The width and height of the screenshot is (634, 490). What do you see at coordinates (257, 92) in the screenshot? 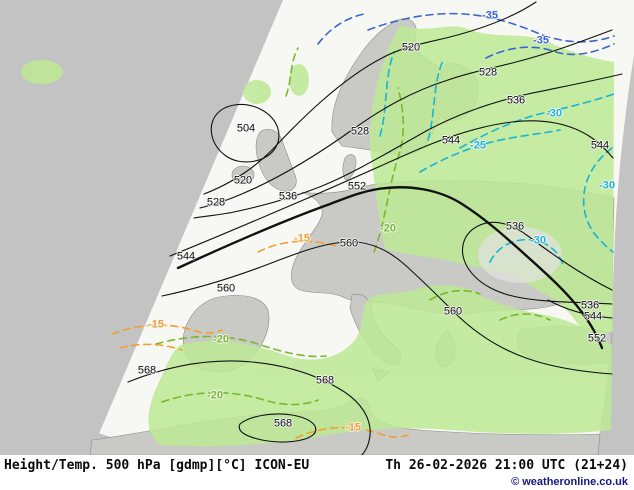
I see `green-patch-nw` at bounding box center [257, 92].